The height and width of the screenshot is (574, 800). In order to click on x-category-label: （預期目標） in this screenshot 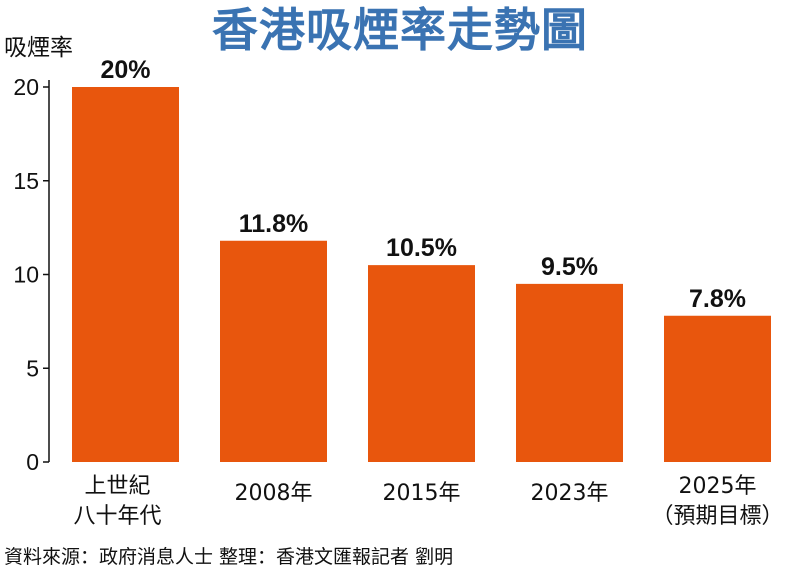, I will do `click(717, 516)`.